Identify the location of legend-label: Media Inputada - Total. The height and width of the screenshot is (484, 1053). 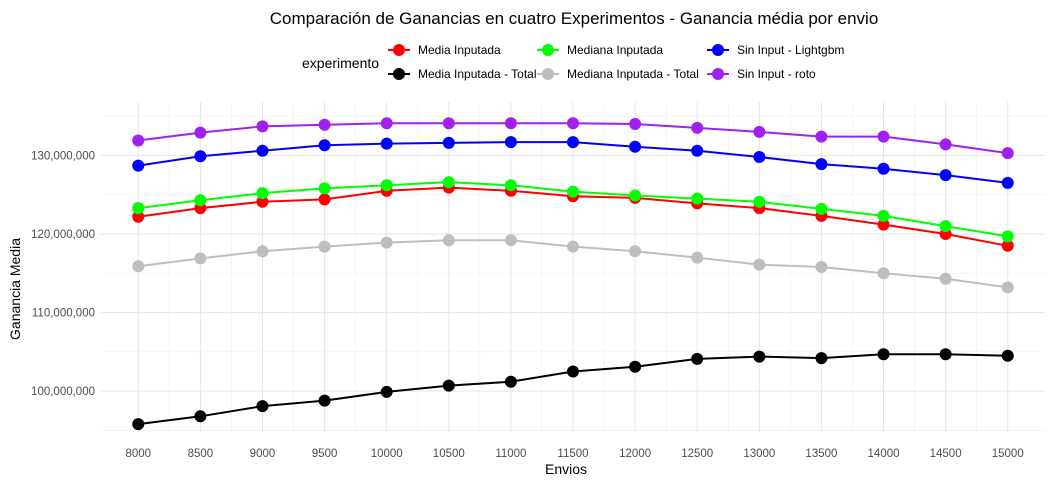
(477, 74).